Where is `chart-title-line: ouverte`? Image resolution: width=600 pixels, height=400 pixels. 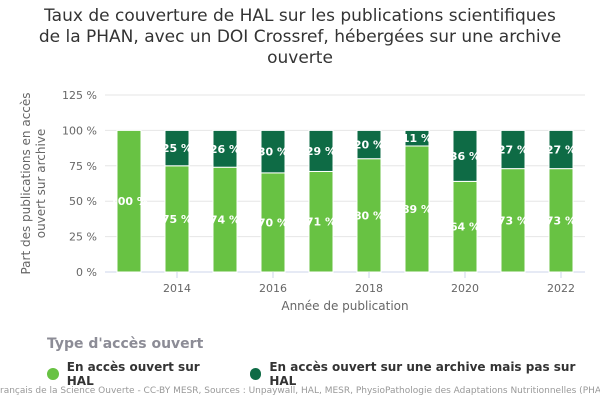
chart-title-line: ouverte is located at coordinates (300, 58).